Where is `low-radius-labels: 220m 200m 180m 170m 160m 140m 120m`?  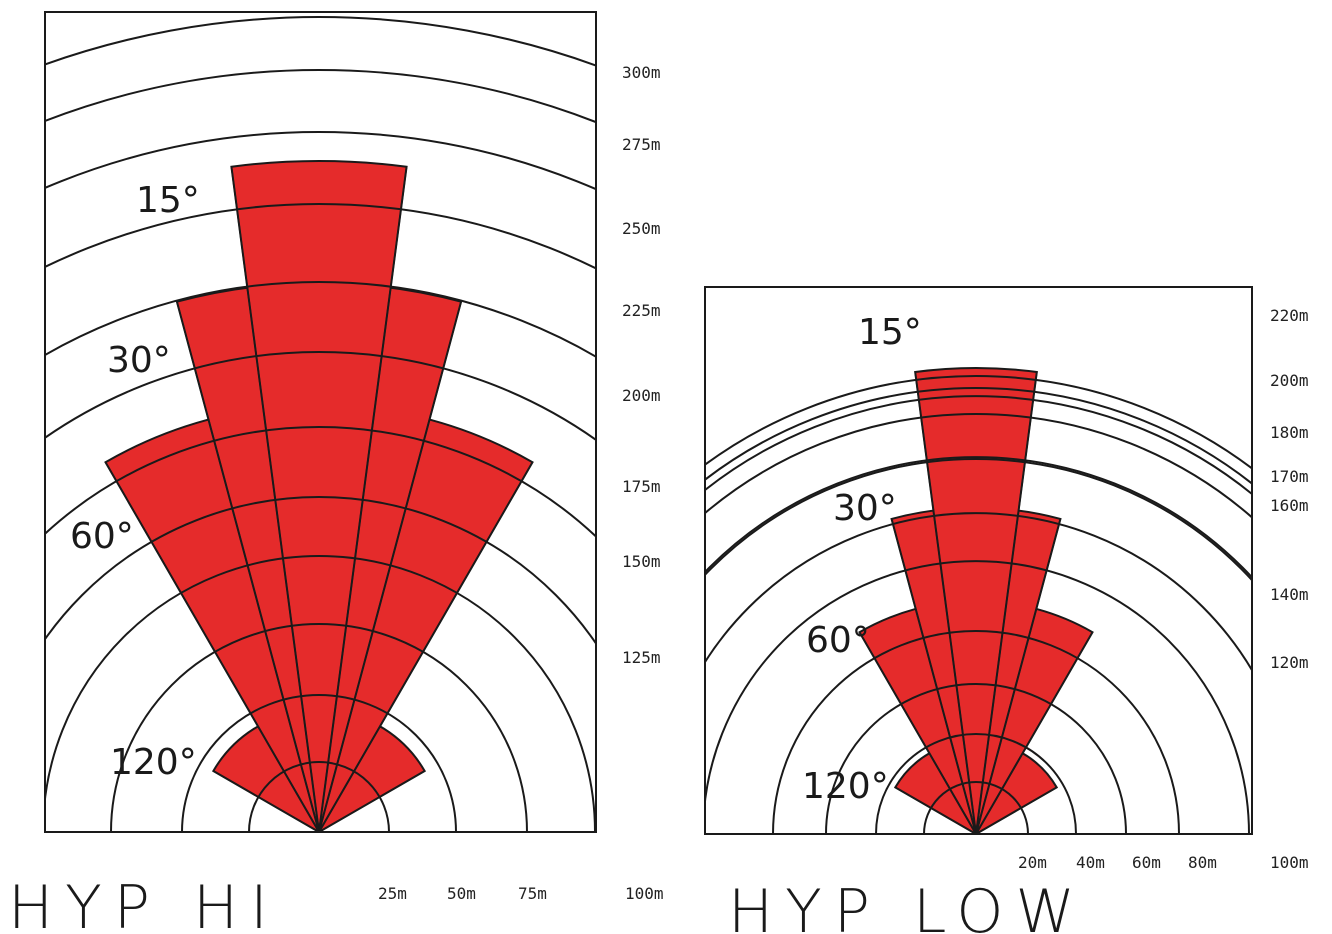
low-radius-labels: 220m 200m 180m 170m 160m 140m 120m is located at coordinates (1289, 489).